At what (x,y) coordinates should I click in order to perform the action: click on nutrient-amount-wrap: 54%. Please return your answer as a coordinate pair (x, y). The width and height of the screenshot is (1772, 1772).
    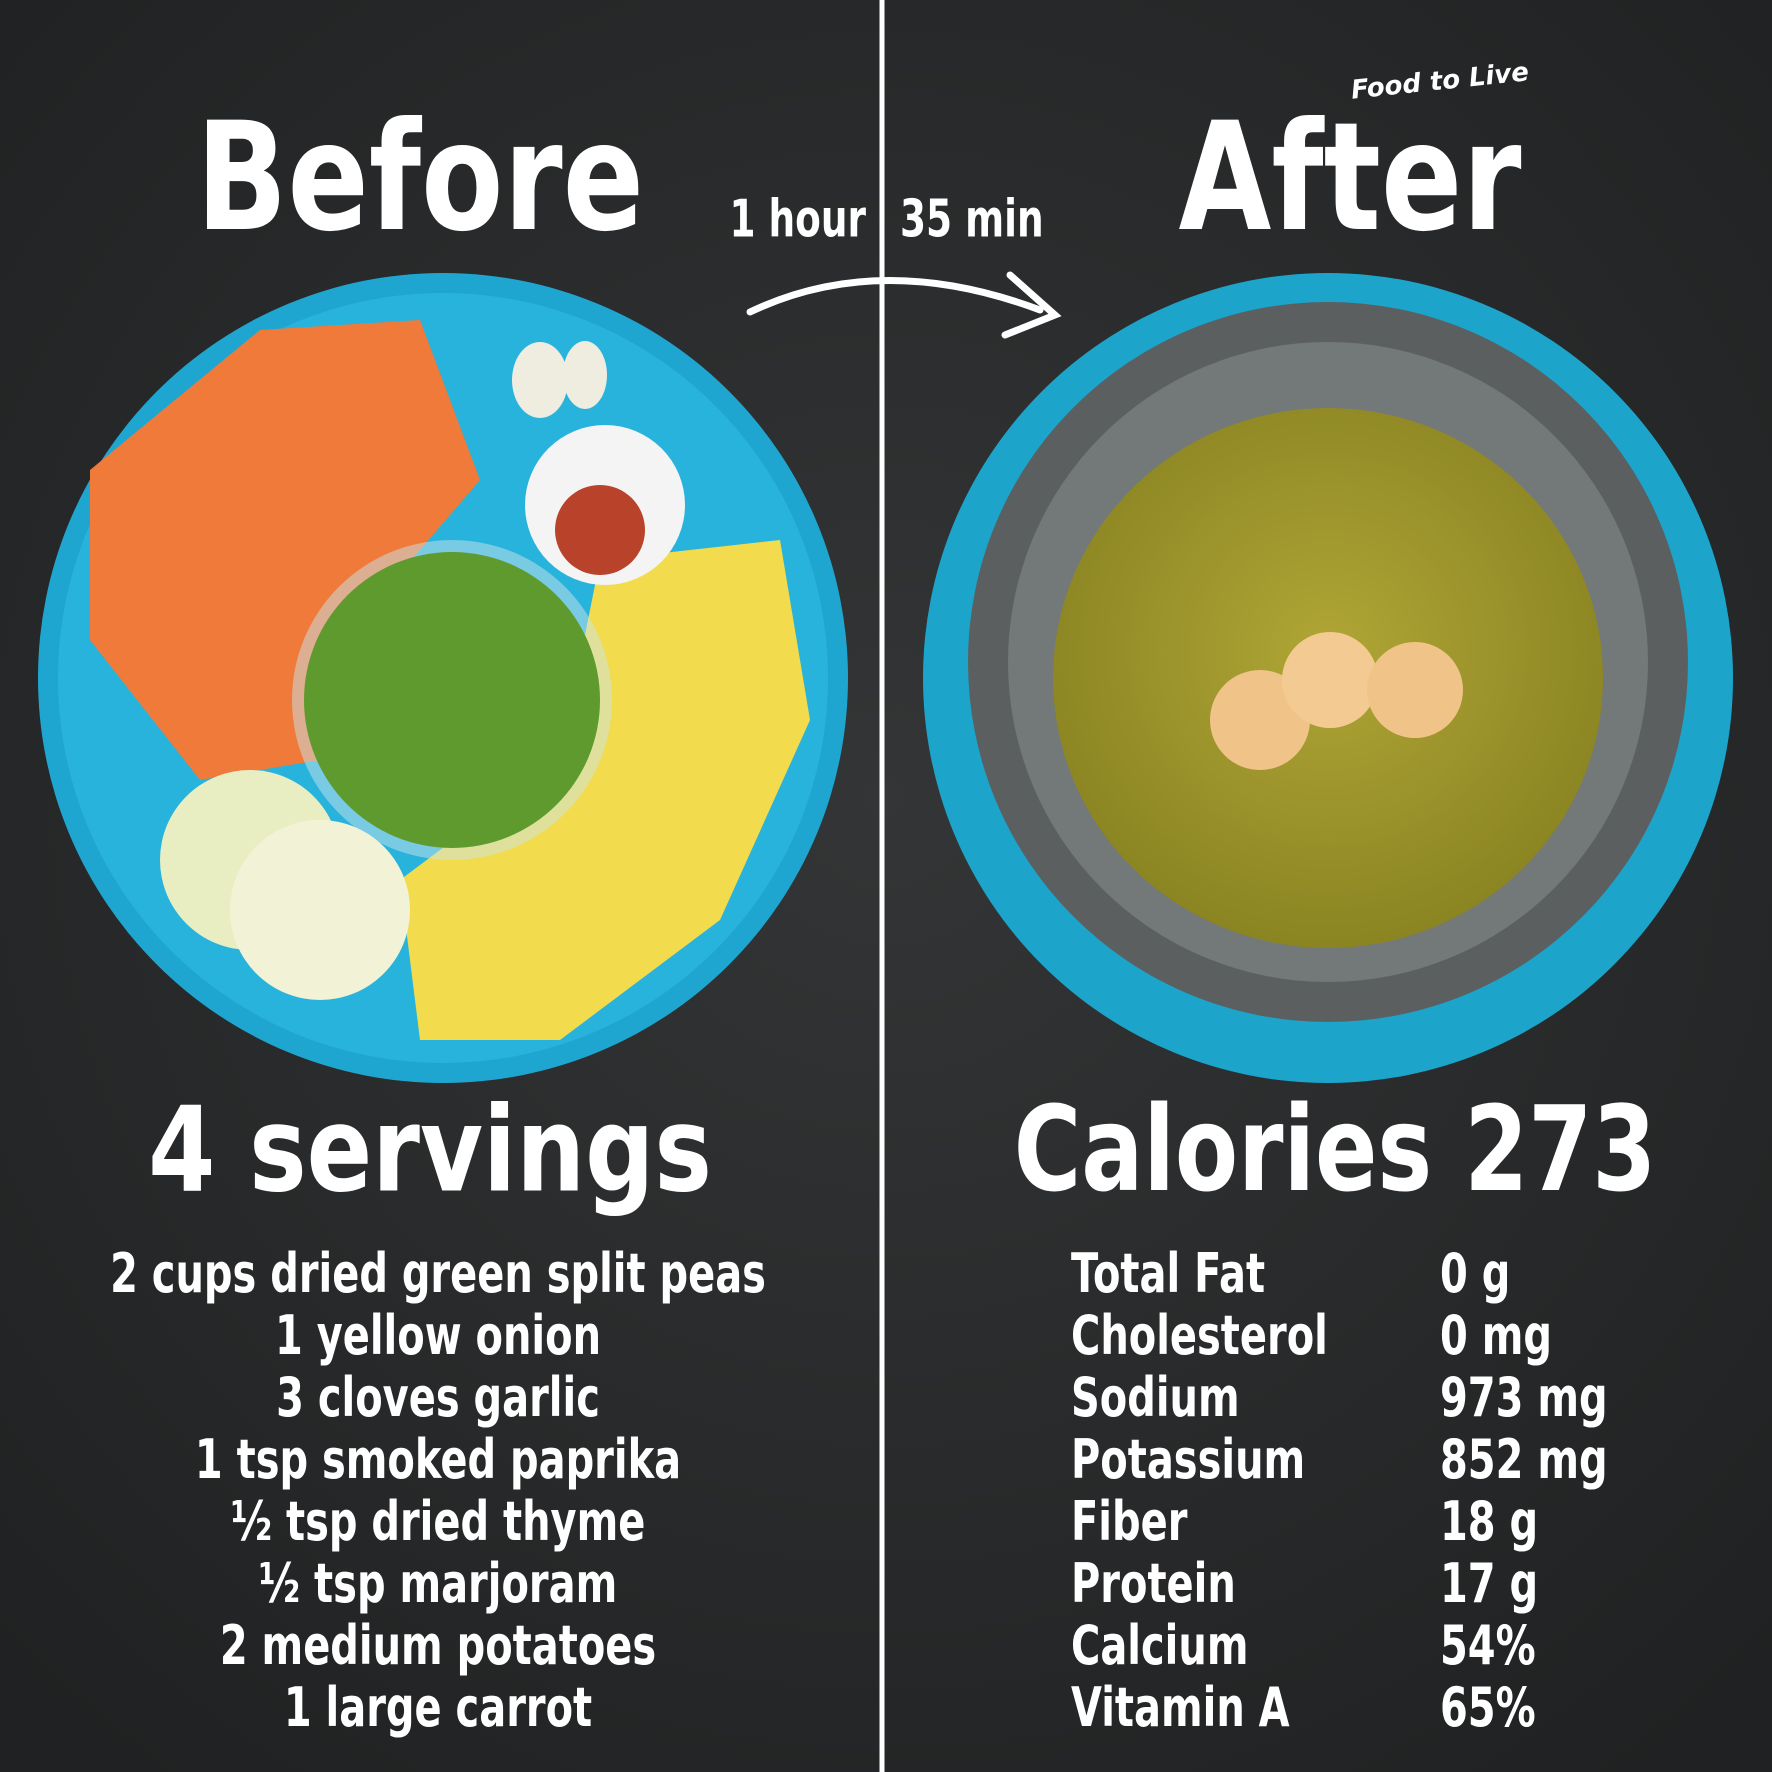
    Looking at the image, I should click on (1488, 1646).